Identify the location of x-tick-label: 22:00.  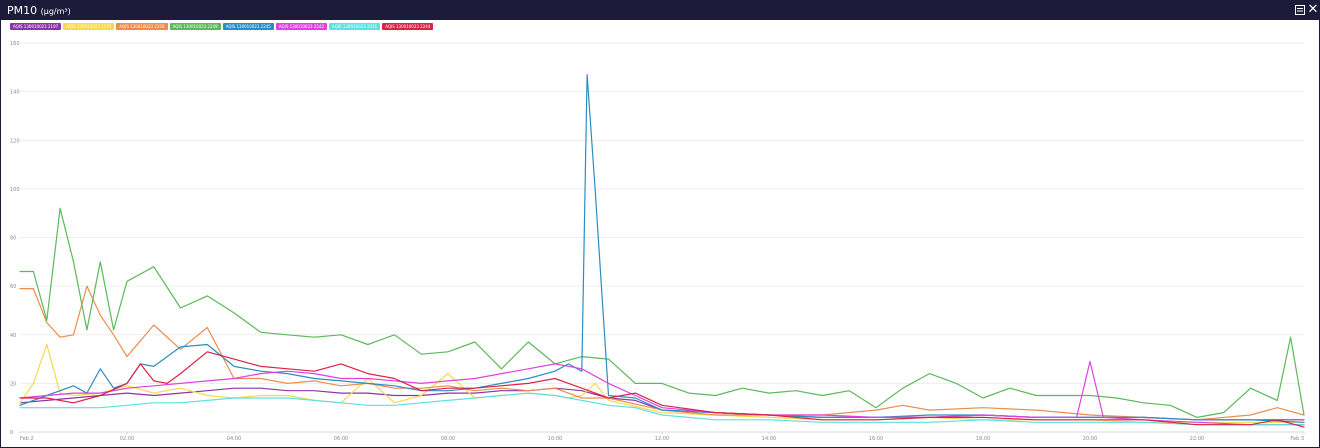
(1197, 439).